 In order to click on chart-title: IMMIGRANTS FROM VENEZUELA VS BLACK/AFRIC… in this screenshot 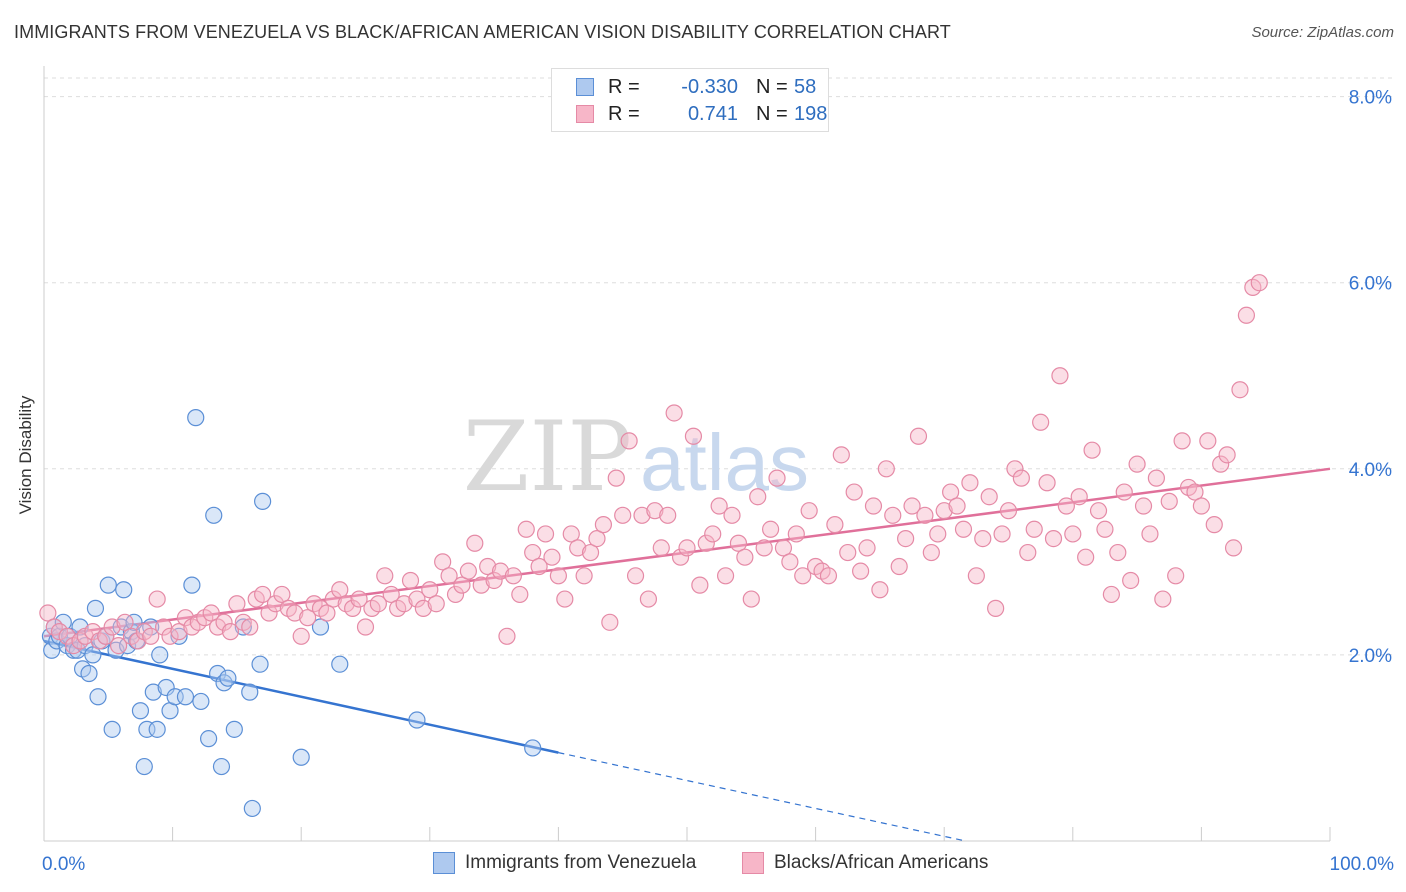, I will do `click(482, 32)`.